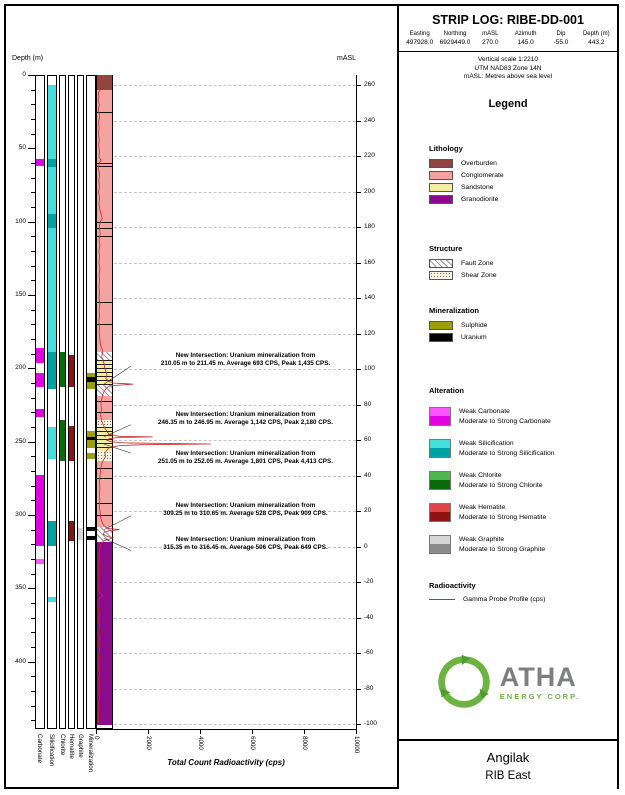 This screenshot has height=795, width=625. I want to click on x-tick-label: 6000, so click(252, 743).